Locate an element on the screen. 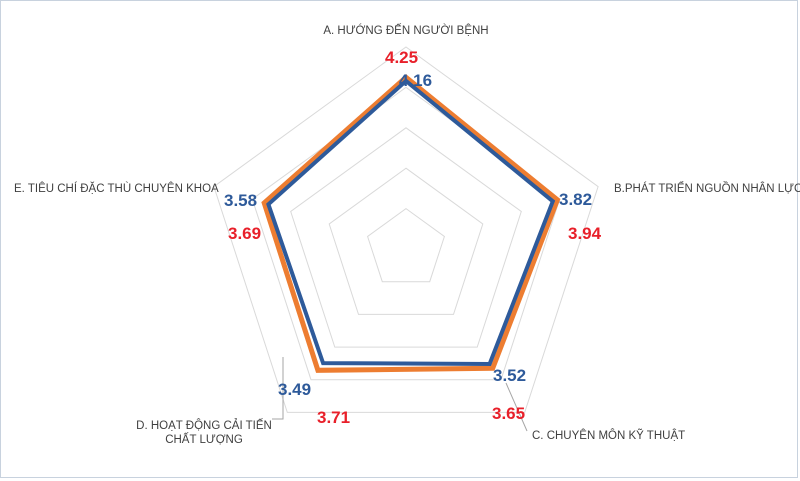 The width and height of the screenshot is (800, 481). leader-lines is located at coordinates (400, 394).